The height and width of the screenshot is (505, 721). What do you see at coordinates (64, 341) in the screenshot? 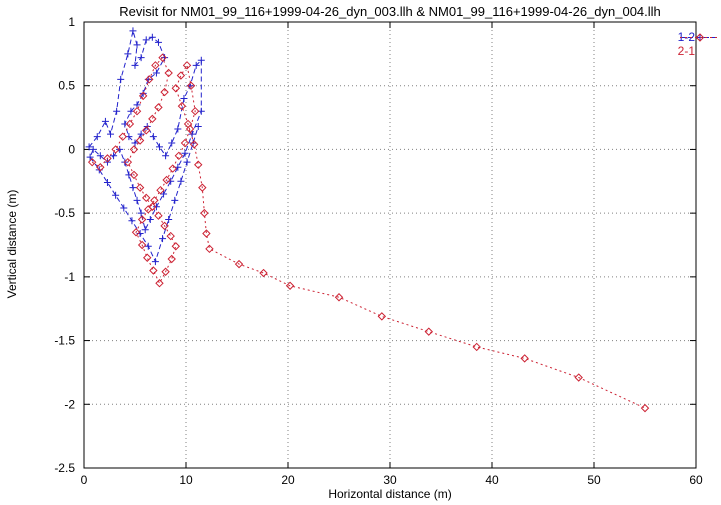
I see `svg-text: -1.5` at bounding box center [64, 341].